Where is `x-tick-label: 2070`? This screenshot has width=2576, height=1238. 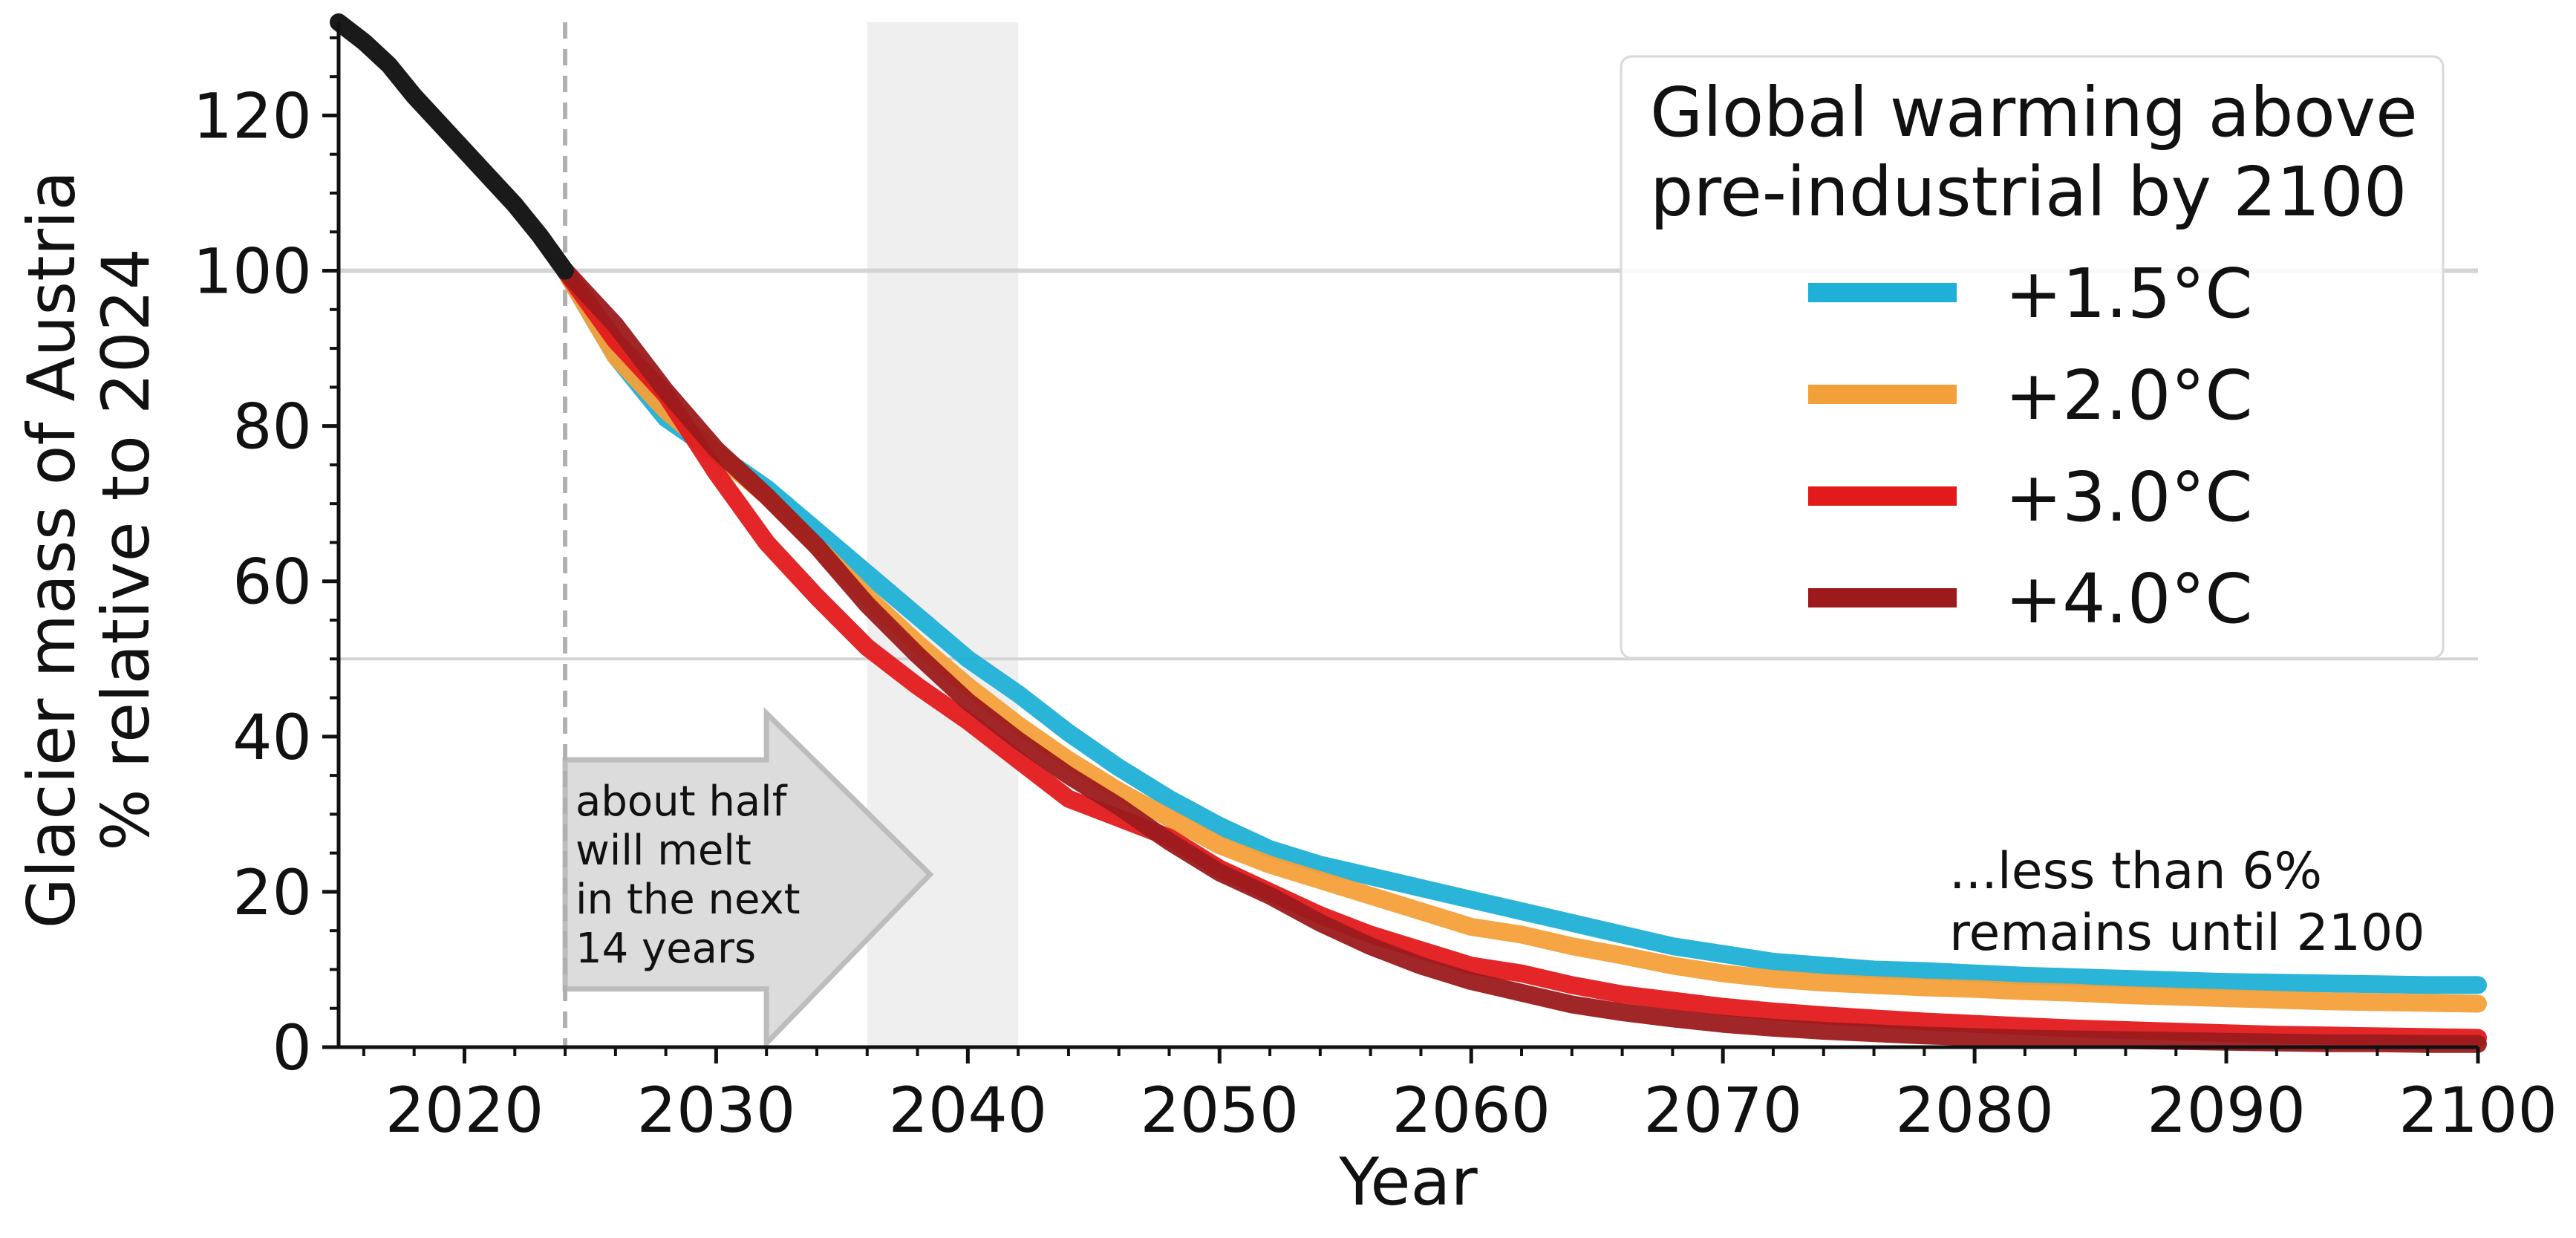
x-tick-label: 2070 is located at coordinates (1722, 1110).